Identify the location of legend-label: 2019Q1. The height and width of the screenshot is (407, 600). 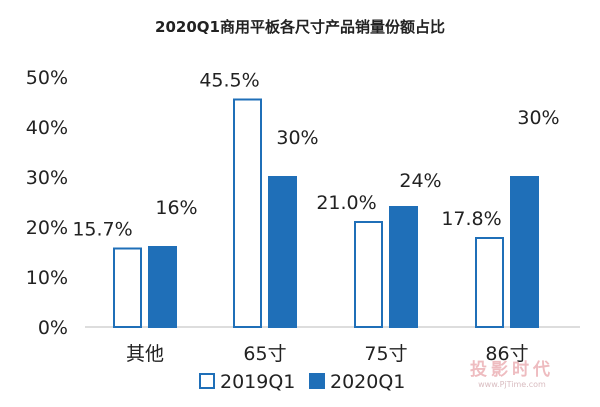
(257, 382).